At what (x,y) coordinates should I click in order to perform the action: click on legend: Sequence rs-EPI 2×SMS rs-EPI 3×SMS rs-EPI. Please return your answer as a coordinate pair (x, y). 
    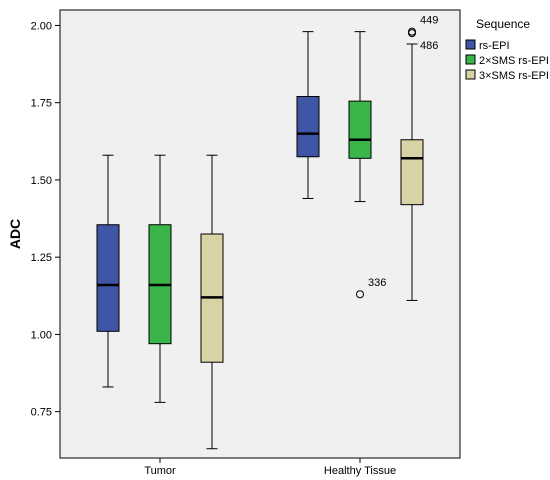
    Looking at the image, I should click on (507, 49).